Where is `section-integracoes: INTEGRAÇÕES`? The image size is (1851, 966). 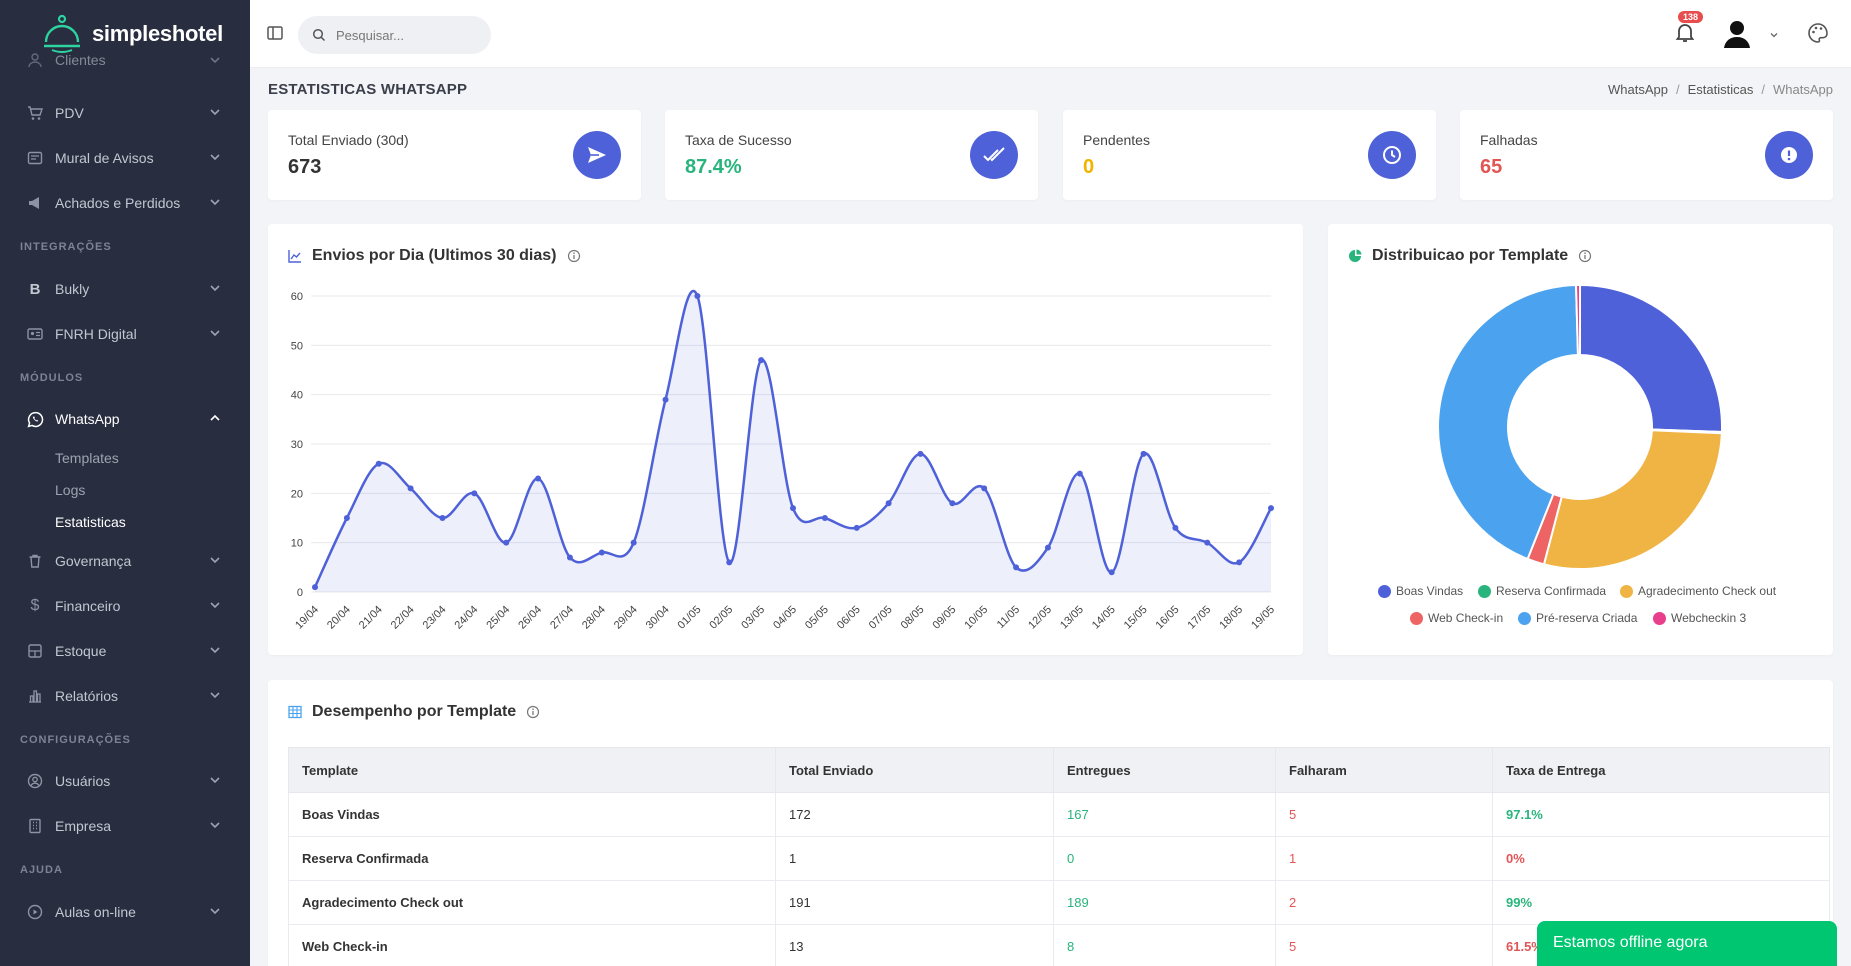 section-integracoes: INTEGRAÇÕES is located at coordinates (66, 247).